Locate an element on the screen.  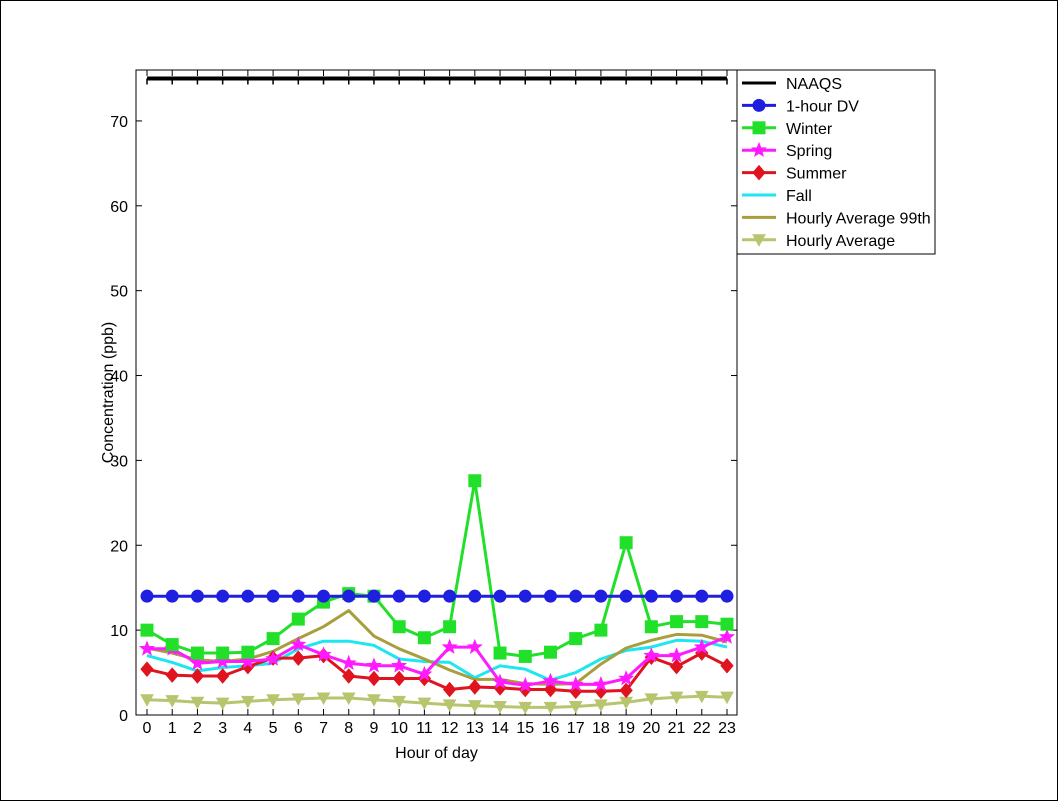
legend-label: 1-hour DV is located at coordinates (822, 106).